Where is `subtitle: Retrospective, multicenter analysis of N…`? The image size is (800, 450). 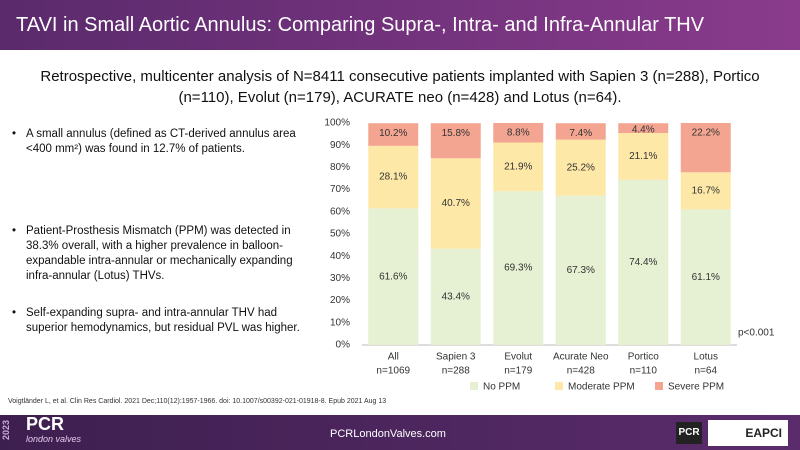 subtitle: Retrospective, multicenter analysis of N… is located at coordinates (400, 87).